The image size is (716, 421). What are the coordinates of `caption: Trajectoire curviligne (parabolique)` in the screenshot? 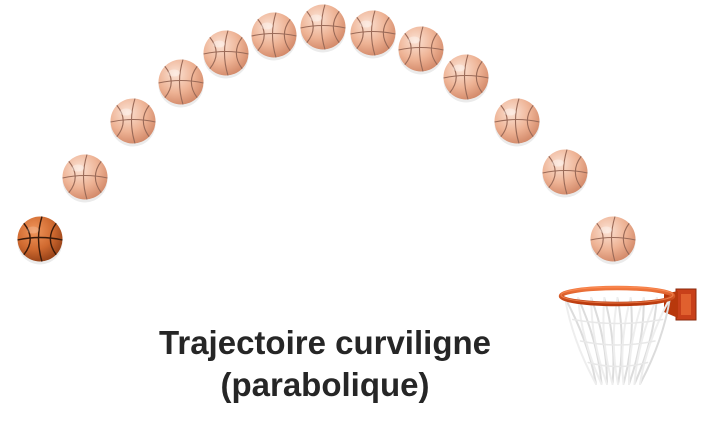 It's located at (325, 364).